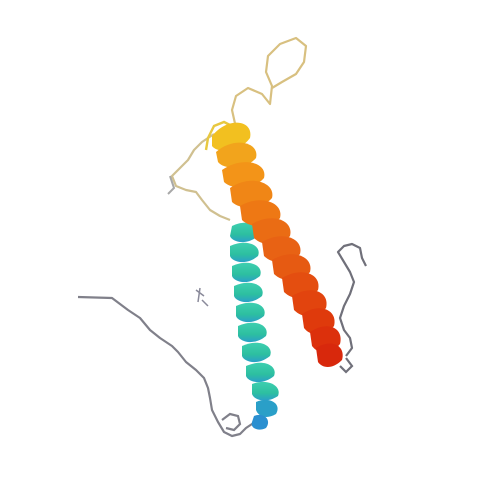 This screenshot has height=500, width=500. What do you see at coordinates (200, 177) in the screenshot?
I see `coil-top-left` at bounding box center [200, 177].